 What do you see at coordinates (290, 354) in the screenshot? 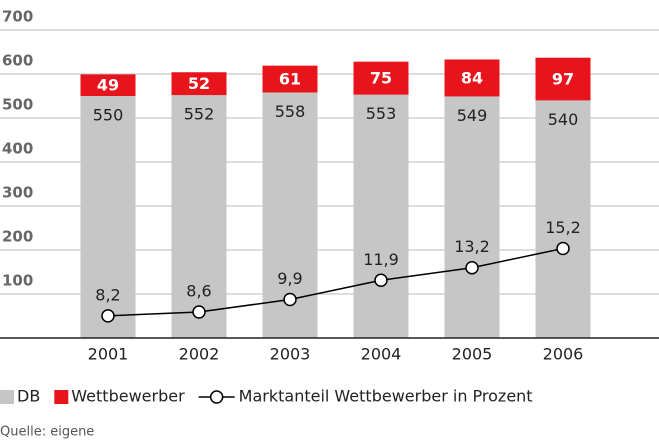
I see `x-tick-label: 2003` at bounding box center [290, 354].